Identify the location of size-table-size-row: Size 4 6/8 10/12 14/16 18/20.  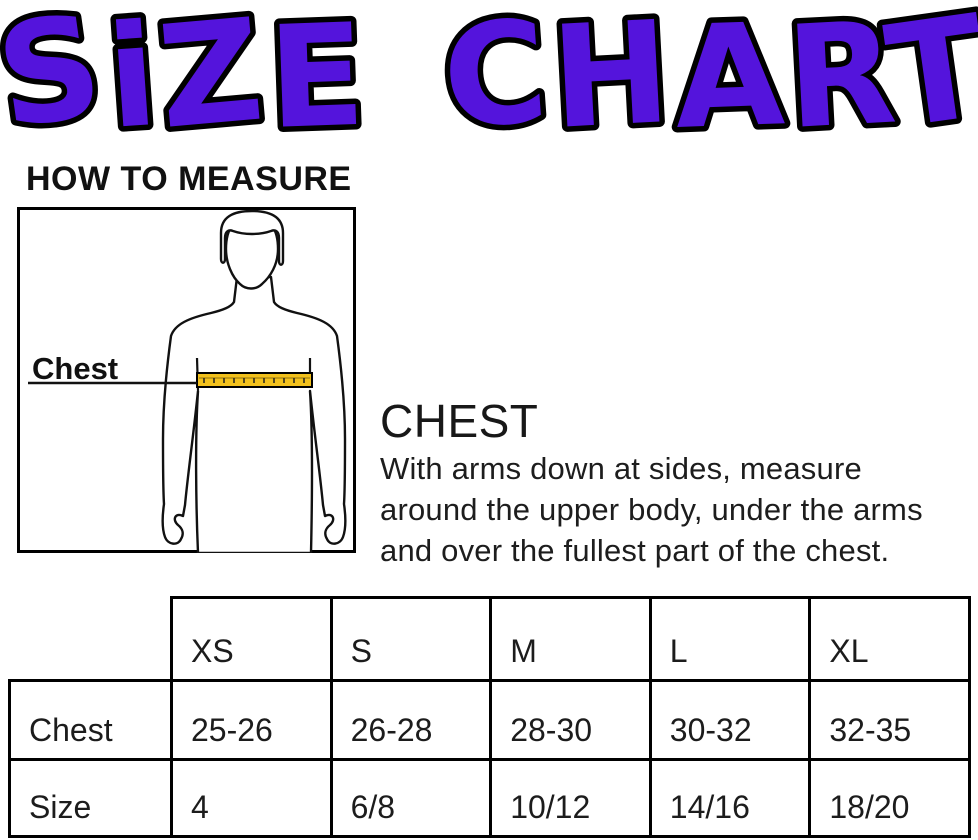
(489, 798).